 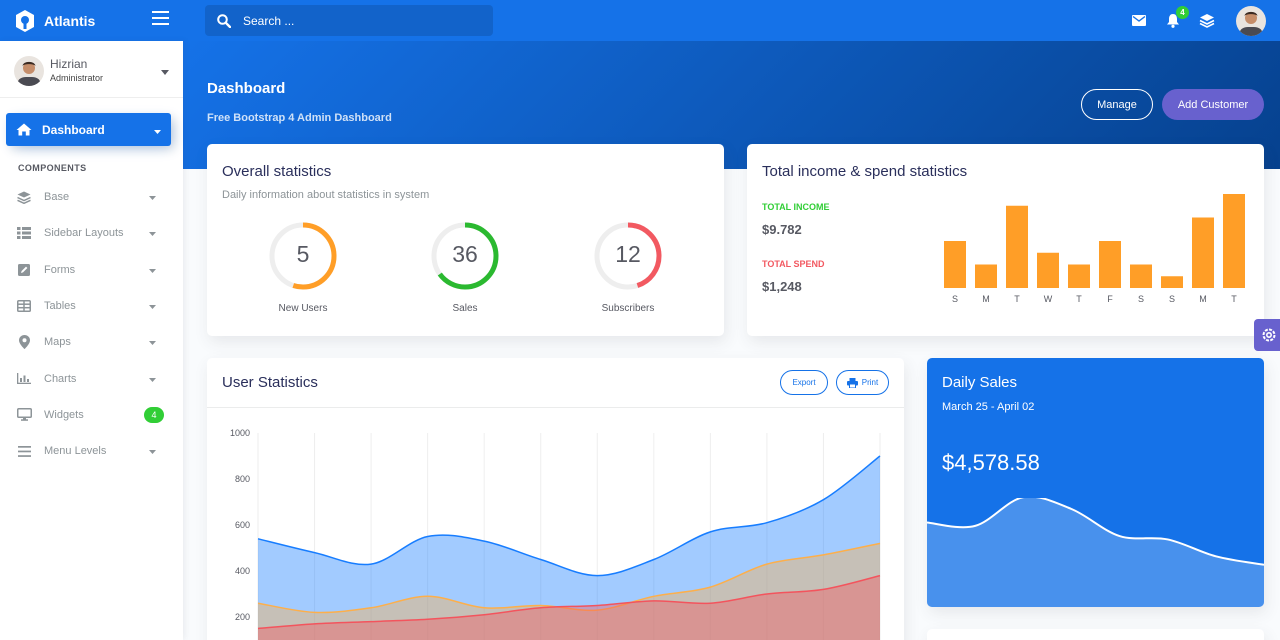 I want to click on y-tick-label: 600, so click(x=242, y=525).